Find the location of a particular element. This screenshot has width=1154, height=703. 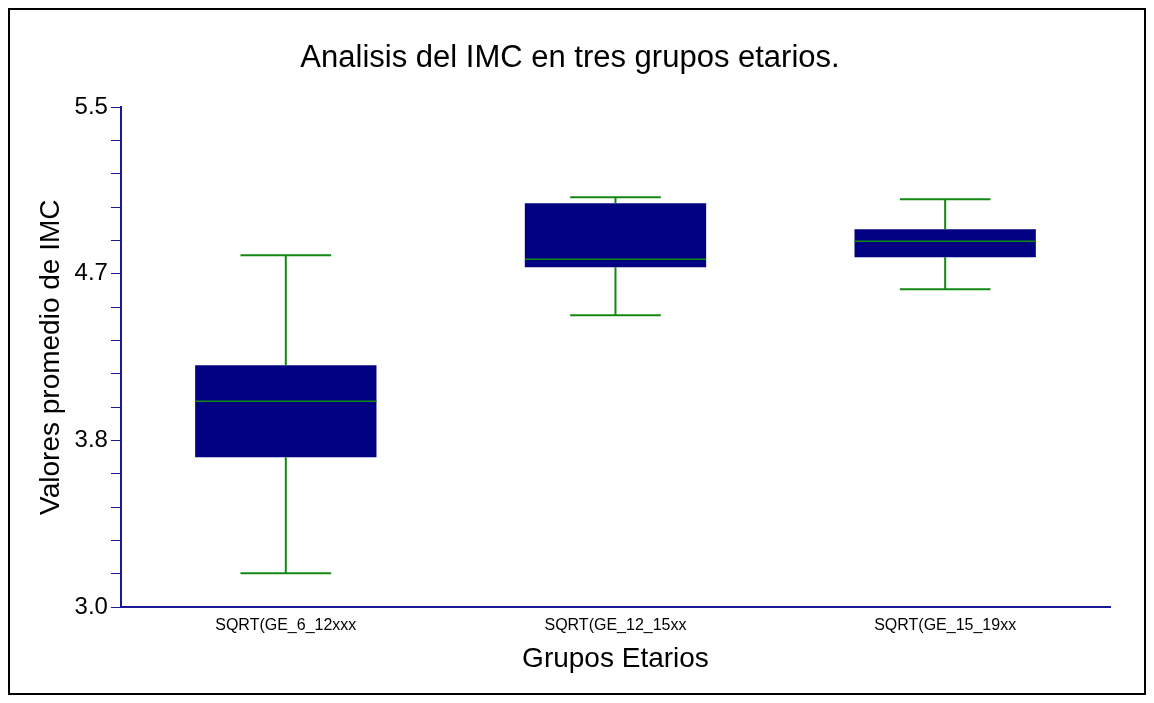

y-tick-label: 4.7 is located at coordinates (91, 272).